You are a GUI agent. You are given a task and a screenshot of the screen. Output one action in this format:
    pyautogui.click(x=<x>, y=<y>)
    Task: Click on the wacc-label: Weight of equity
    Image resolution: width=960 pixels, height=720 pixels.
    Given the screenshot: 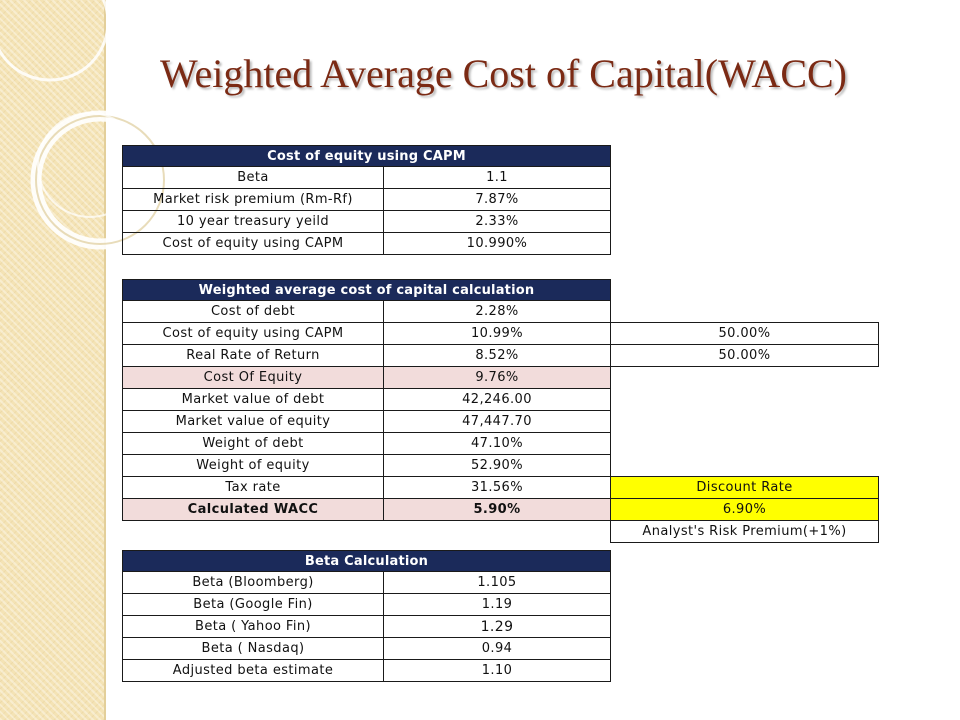 What is the action you would take?
    pyautogui.click(x=253, y=465)
    